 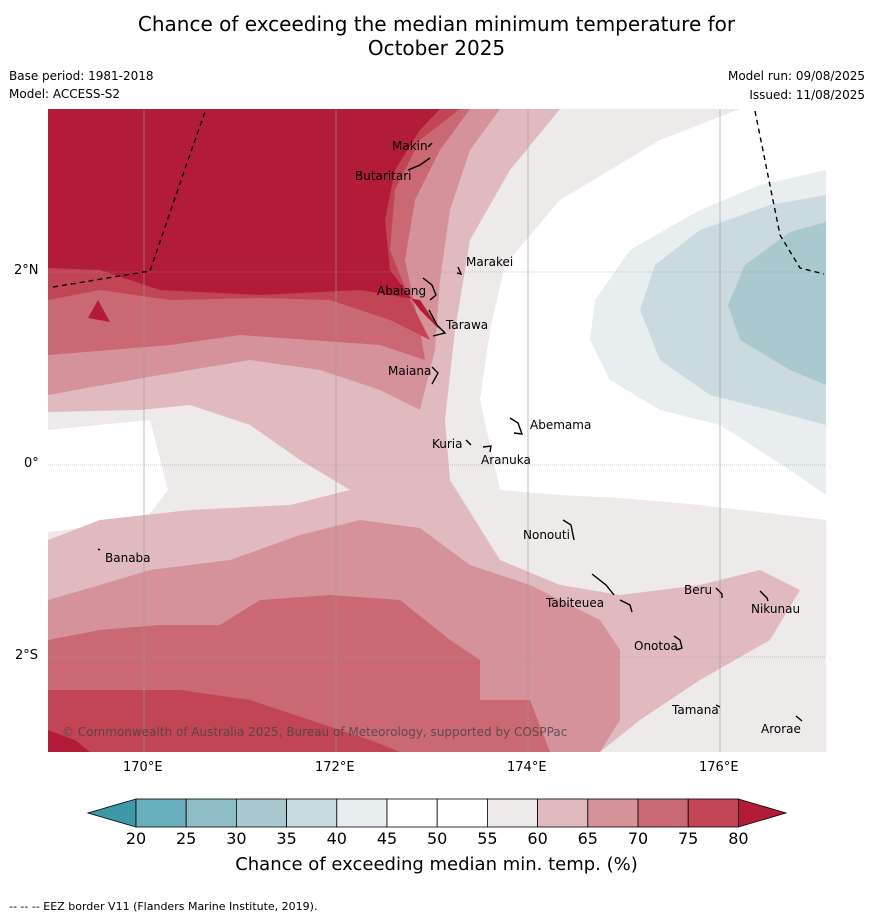 I want to click on colorbar-tick: 80, so click(x=738, y=838).